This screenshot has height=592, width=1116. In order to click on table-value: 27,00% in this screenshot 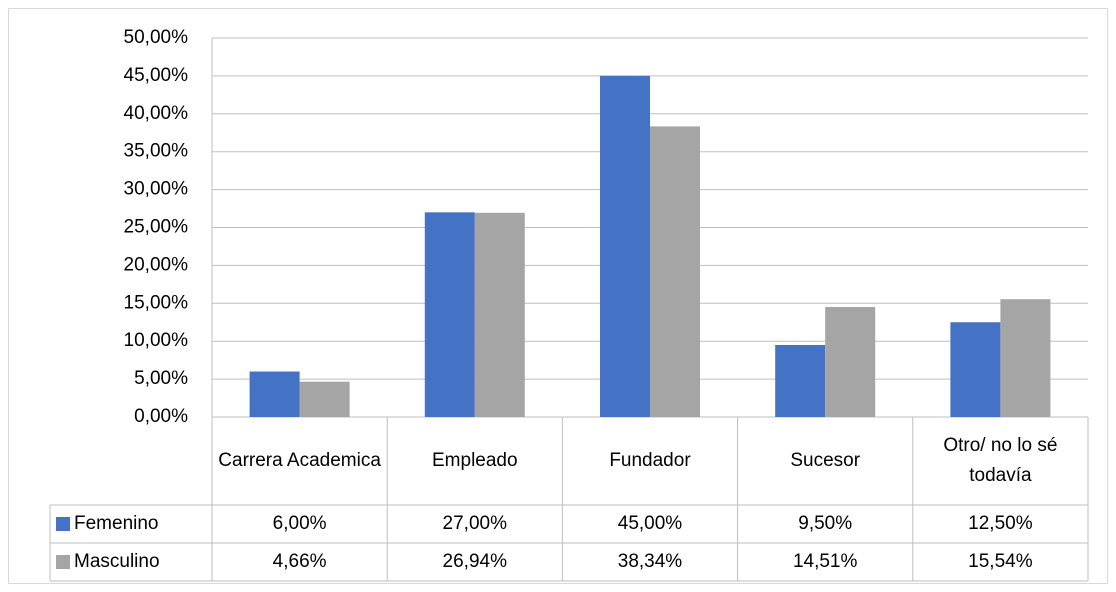, I will do `click(474, 524)`.